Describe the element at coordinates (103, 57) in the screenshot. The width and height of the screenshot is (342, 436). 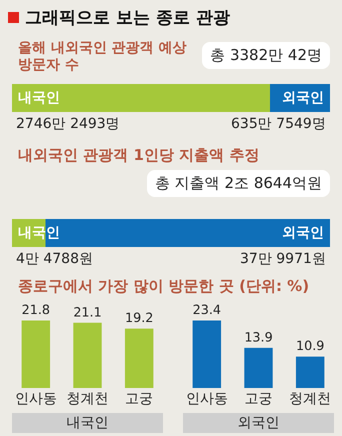
I see `chart-subtitle: 올해 내외국인 관광객 예상 방문자 수` at that location.